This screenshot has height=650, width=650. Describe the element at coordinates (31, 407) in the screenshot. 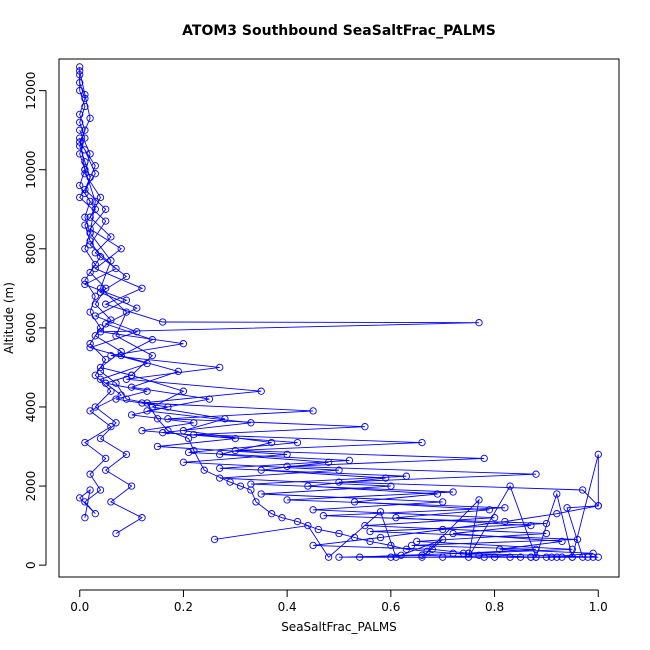

I see `y-tick-label: 4000` at that location.